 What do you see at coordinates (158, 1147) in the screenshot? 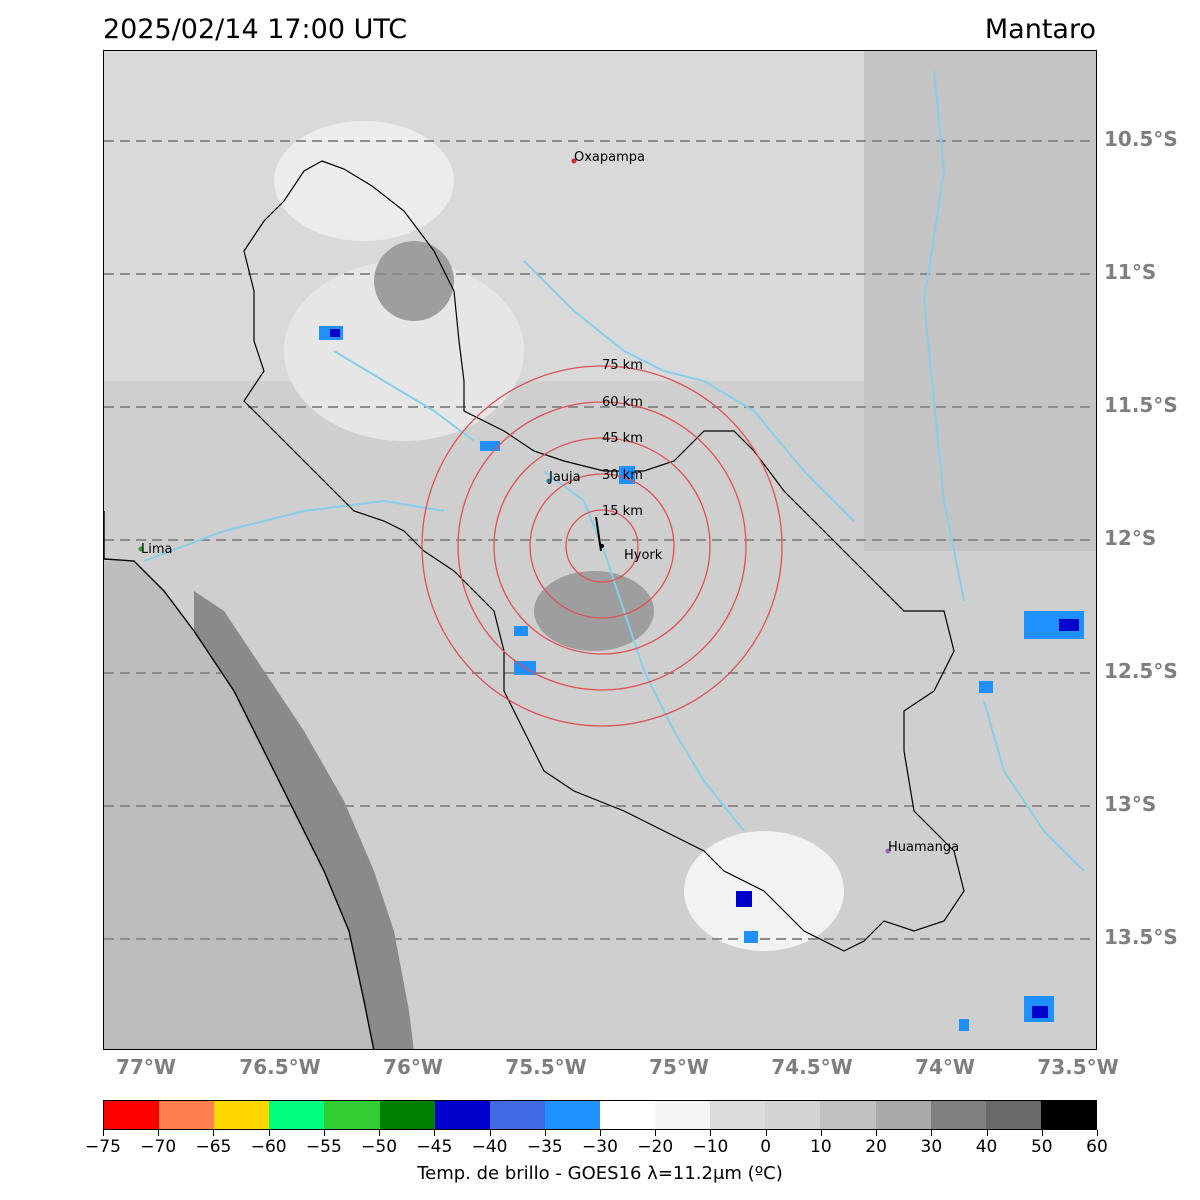
I see `colorbar-tick-label: −70` at bounding box center [158, 1147].